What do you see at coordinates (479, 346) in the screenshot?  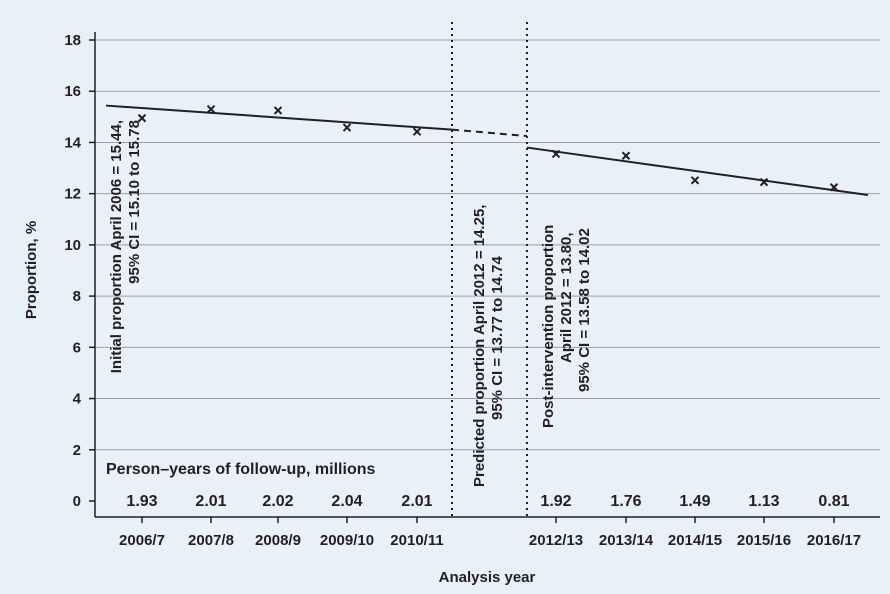 I see `annotation-predicted: Predicted proportion April 2012 = 14.25,` at bounding box center [479, 346].